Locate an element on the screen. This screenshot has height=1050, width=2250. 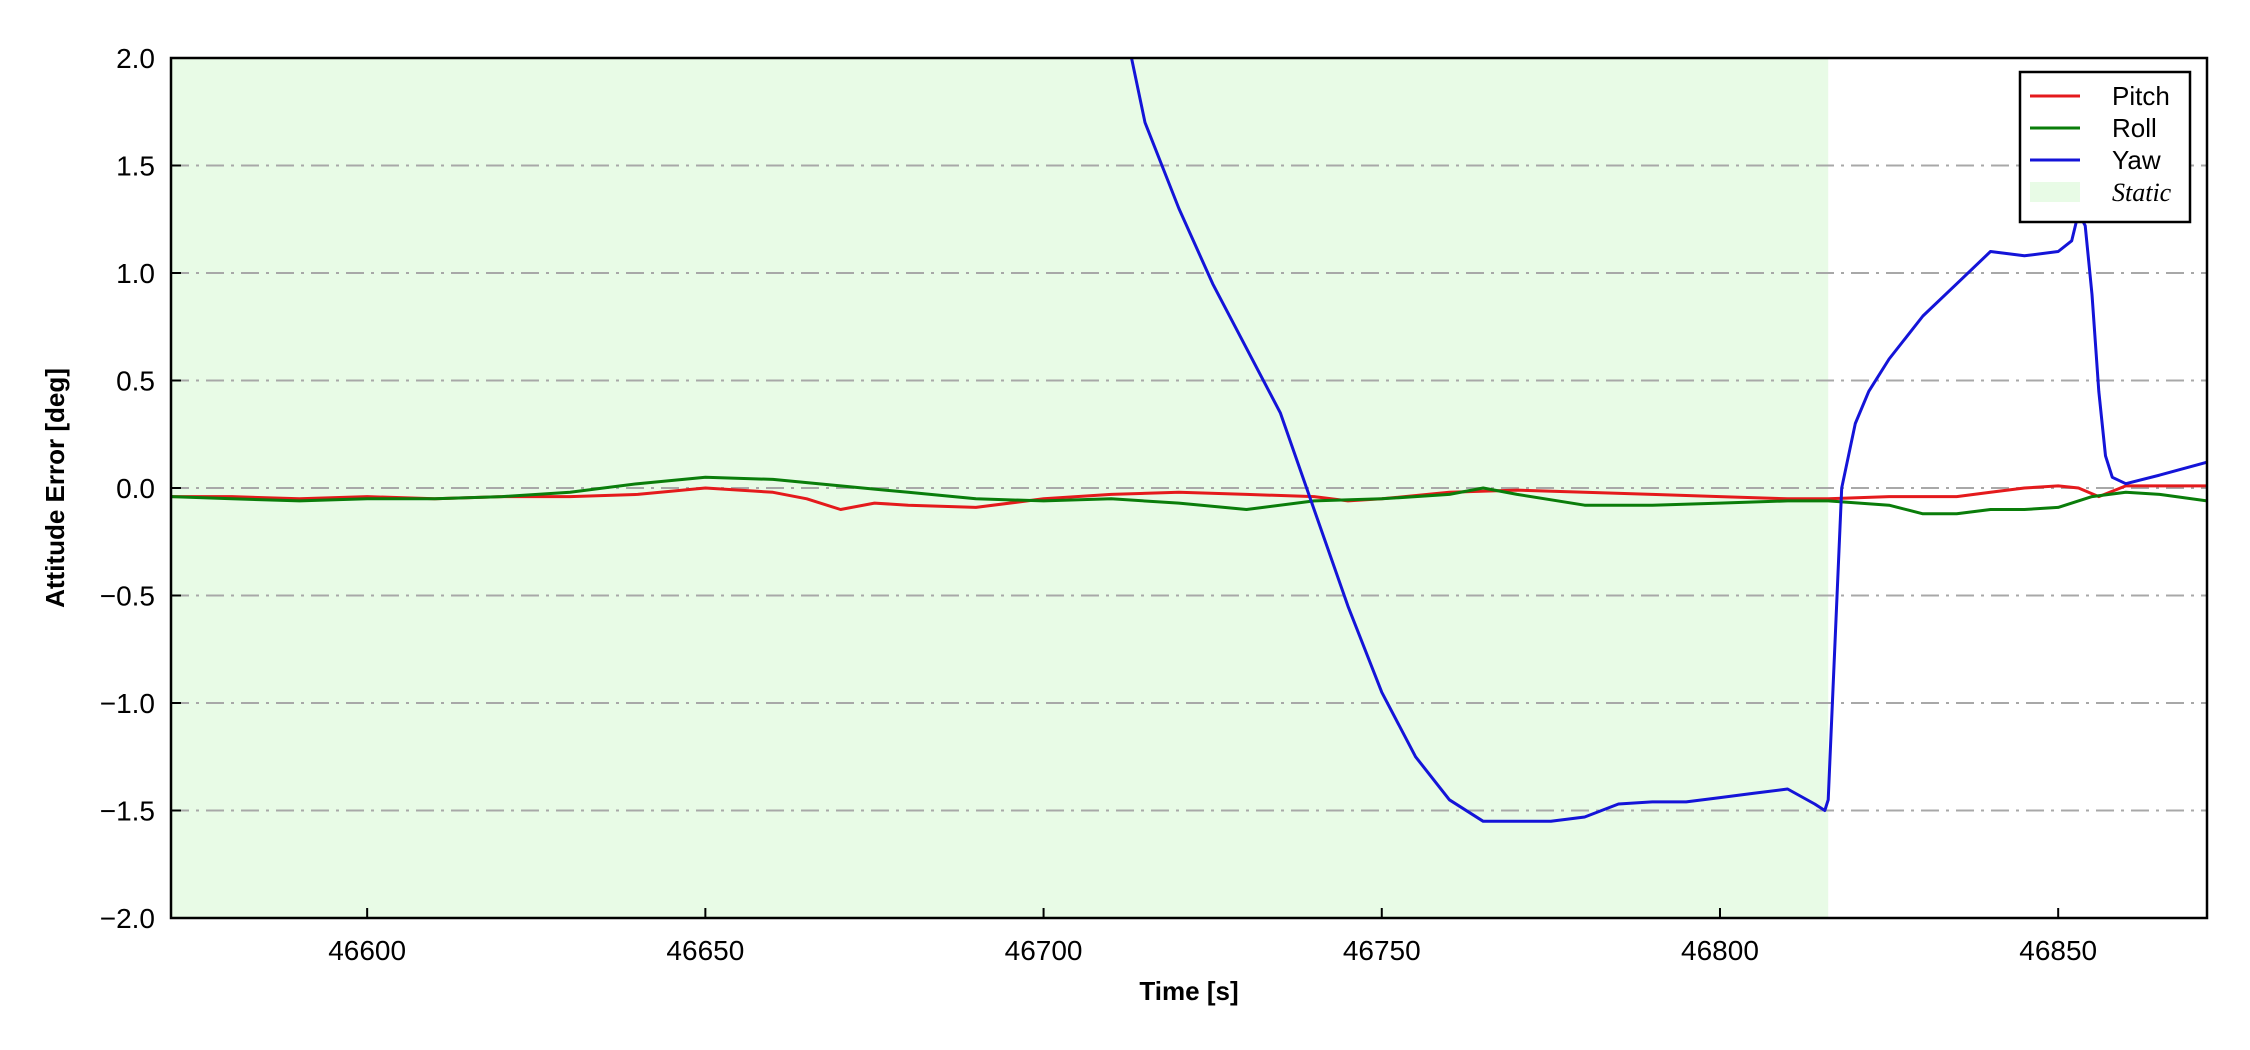
x-tick-label: 46700 is located at coordinates (1044, 950).